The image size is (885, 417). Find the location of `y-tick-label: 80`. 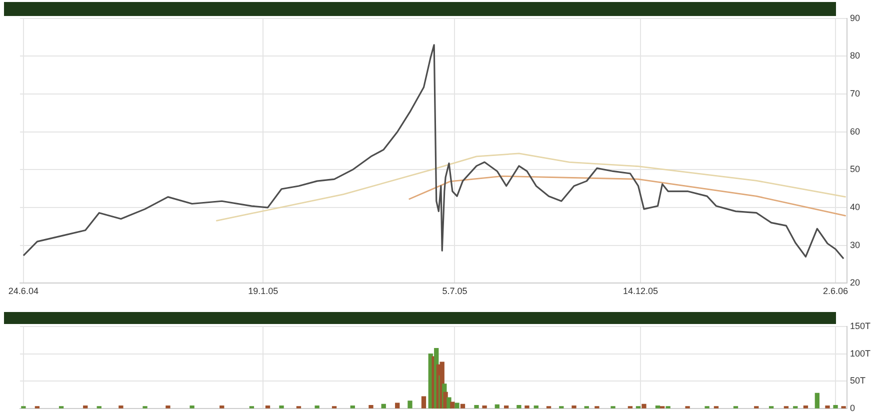

y-tick-label: 80 is located at coordinates (855, 55).